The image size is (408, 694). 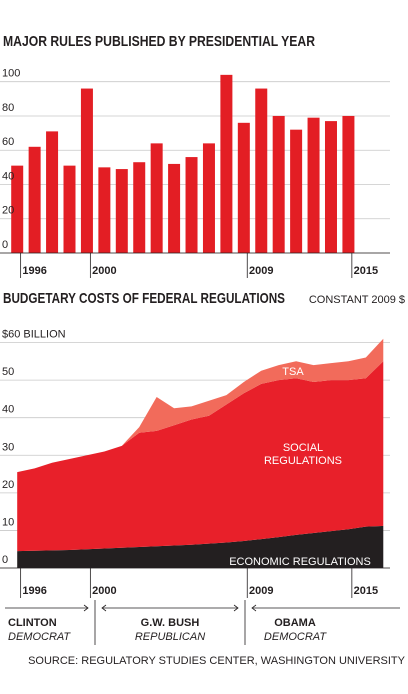 I want to click on president-party: REPUBLICAN, so click(x=170, y=637).